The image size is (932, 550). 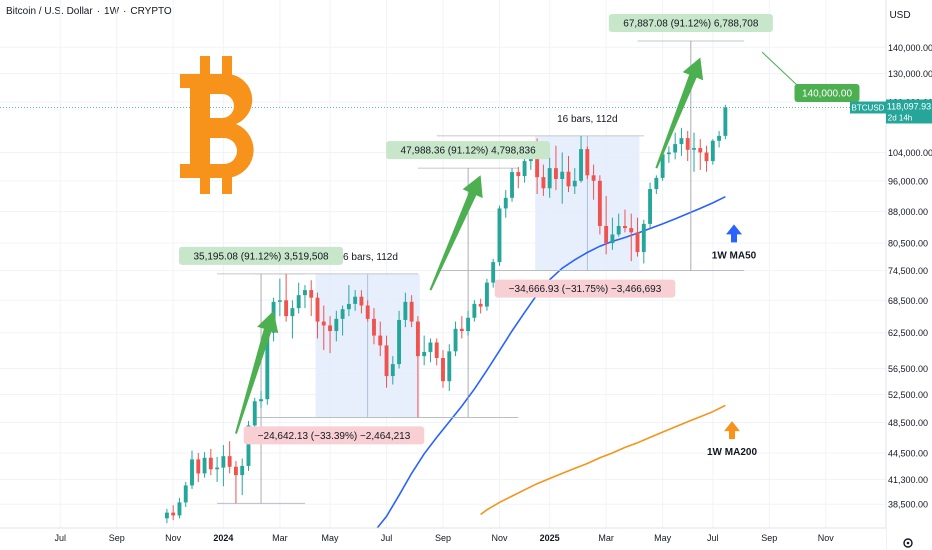 I want to click on measure-up-label: 47,988.36 (91.12%) 4,798,836, so click(x=468, y=150).